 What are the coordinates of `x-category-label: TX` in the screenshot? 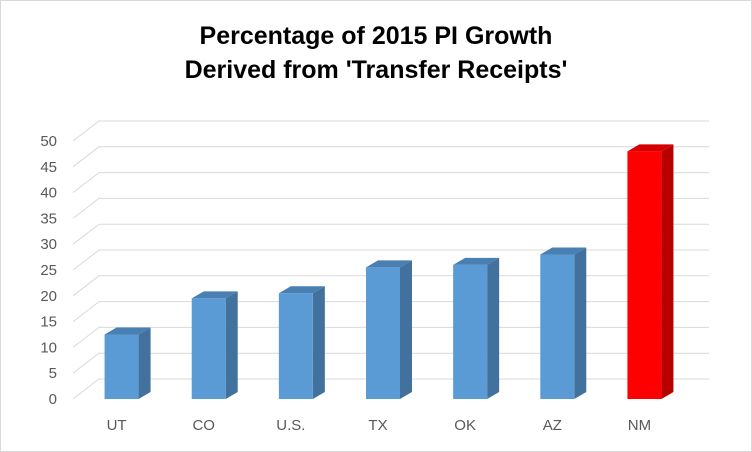 It's located at (377, 425).